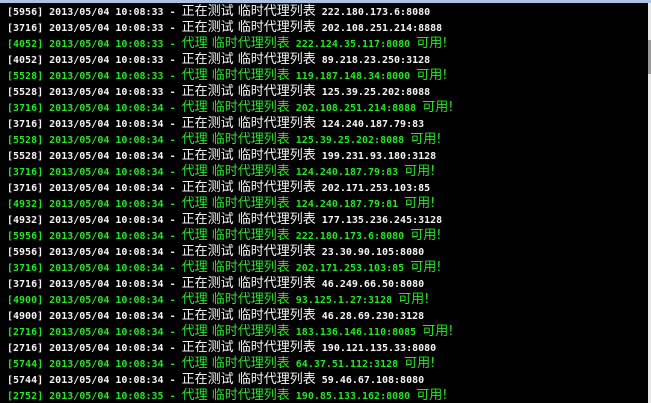 The width and height of the screenshot is (651, 403). I want to click on scrollbar-thumb, so click(649, 57).